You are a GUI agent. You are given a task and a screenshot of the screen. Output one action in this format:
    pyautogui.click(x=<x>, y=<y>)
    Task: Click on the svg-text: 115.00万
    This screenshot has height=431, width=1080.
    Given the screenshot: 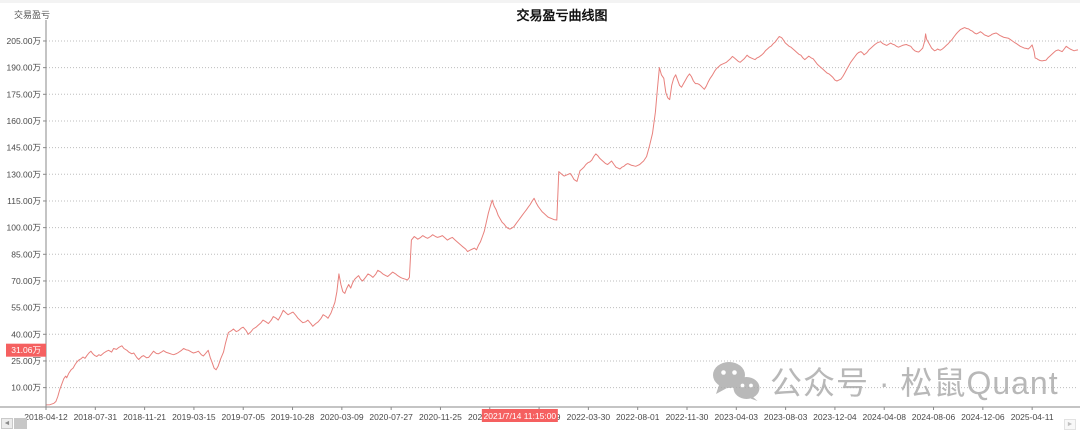 What is the action you would take?
    pyautogui.click(x=24, y=201)
    